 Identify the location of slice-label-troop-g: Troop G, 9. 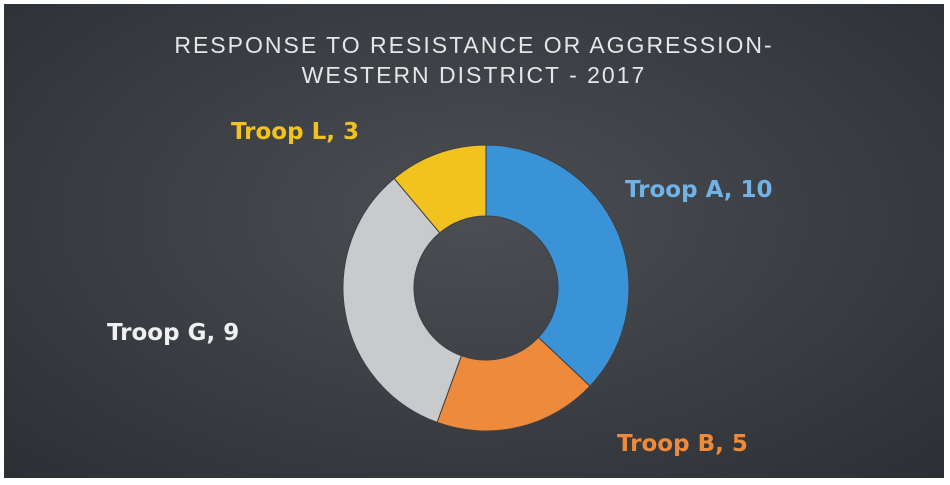
(173, 333).